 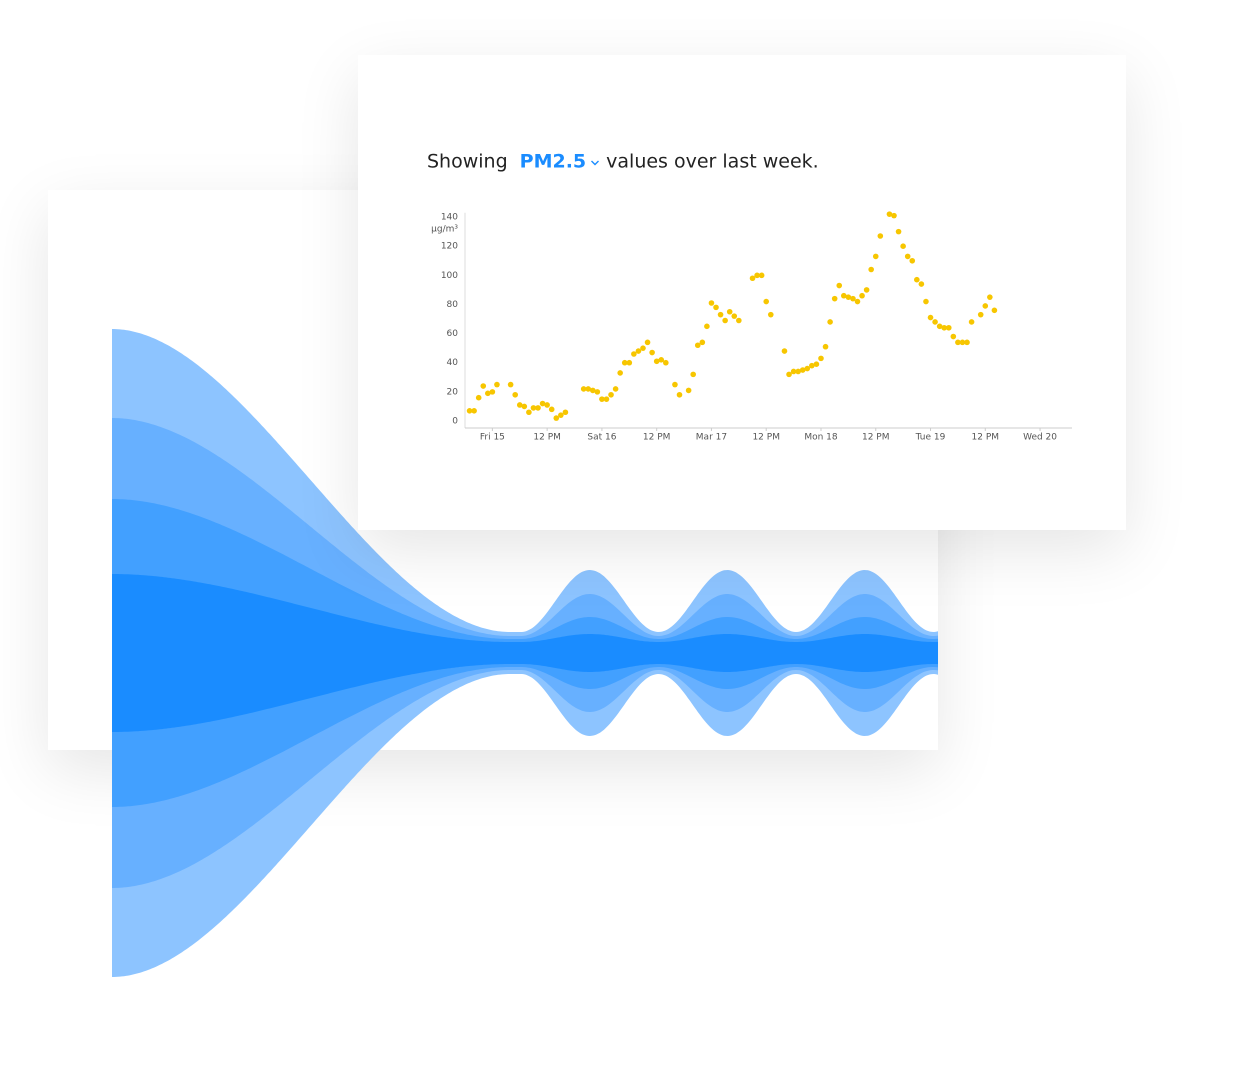 What do you see at coordinates (449, 247) in the screenshot?
I see `y-tick-label: 120` at bounding box center [449, 247].